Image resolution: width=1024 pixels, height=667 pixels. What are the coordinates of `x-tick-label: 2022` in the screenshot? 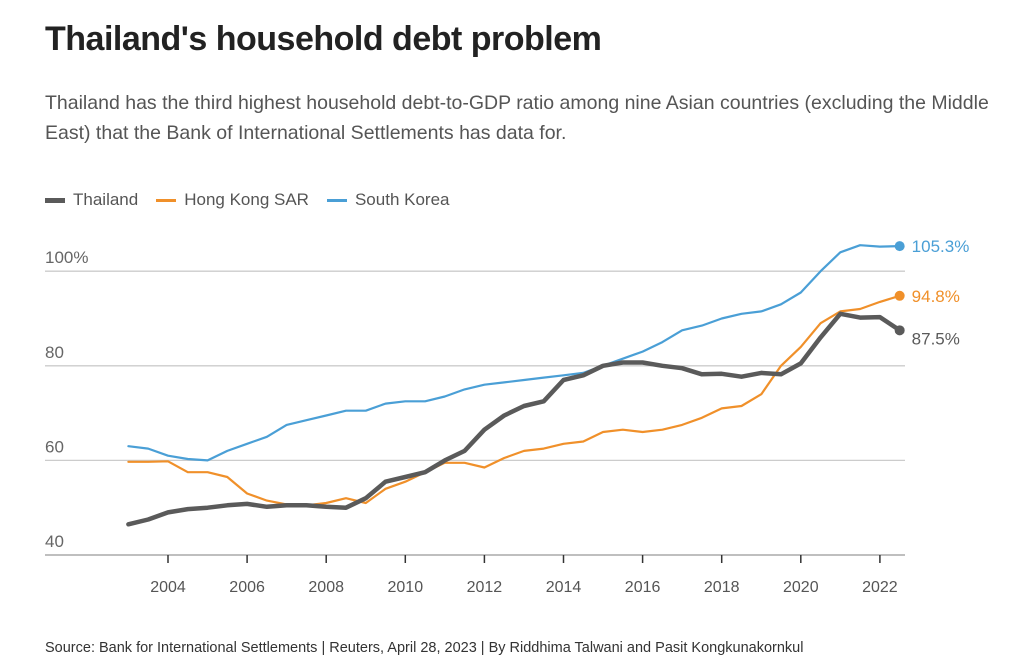 It's located at (880, 587).